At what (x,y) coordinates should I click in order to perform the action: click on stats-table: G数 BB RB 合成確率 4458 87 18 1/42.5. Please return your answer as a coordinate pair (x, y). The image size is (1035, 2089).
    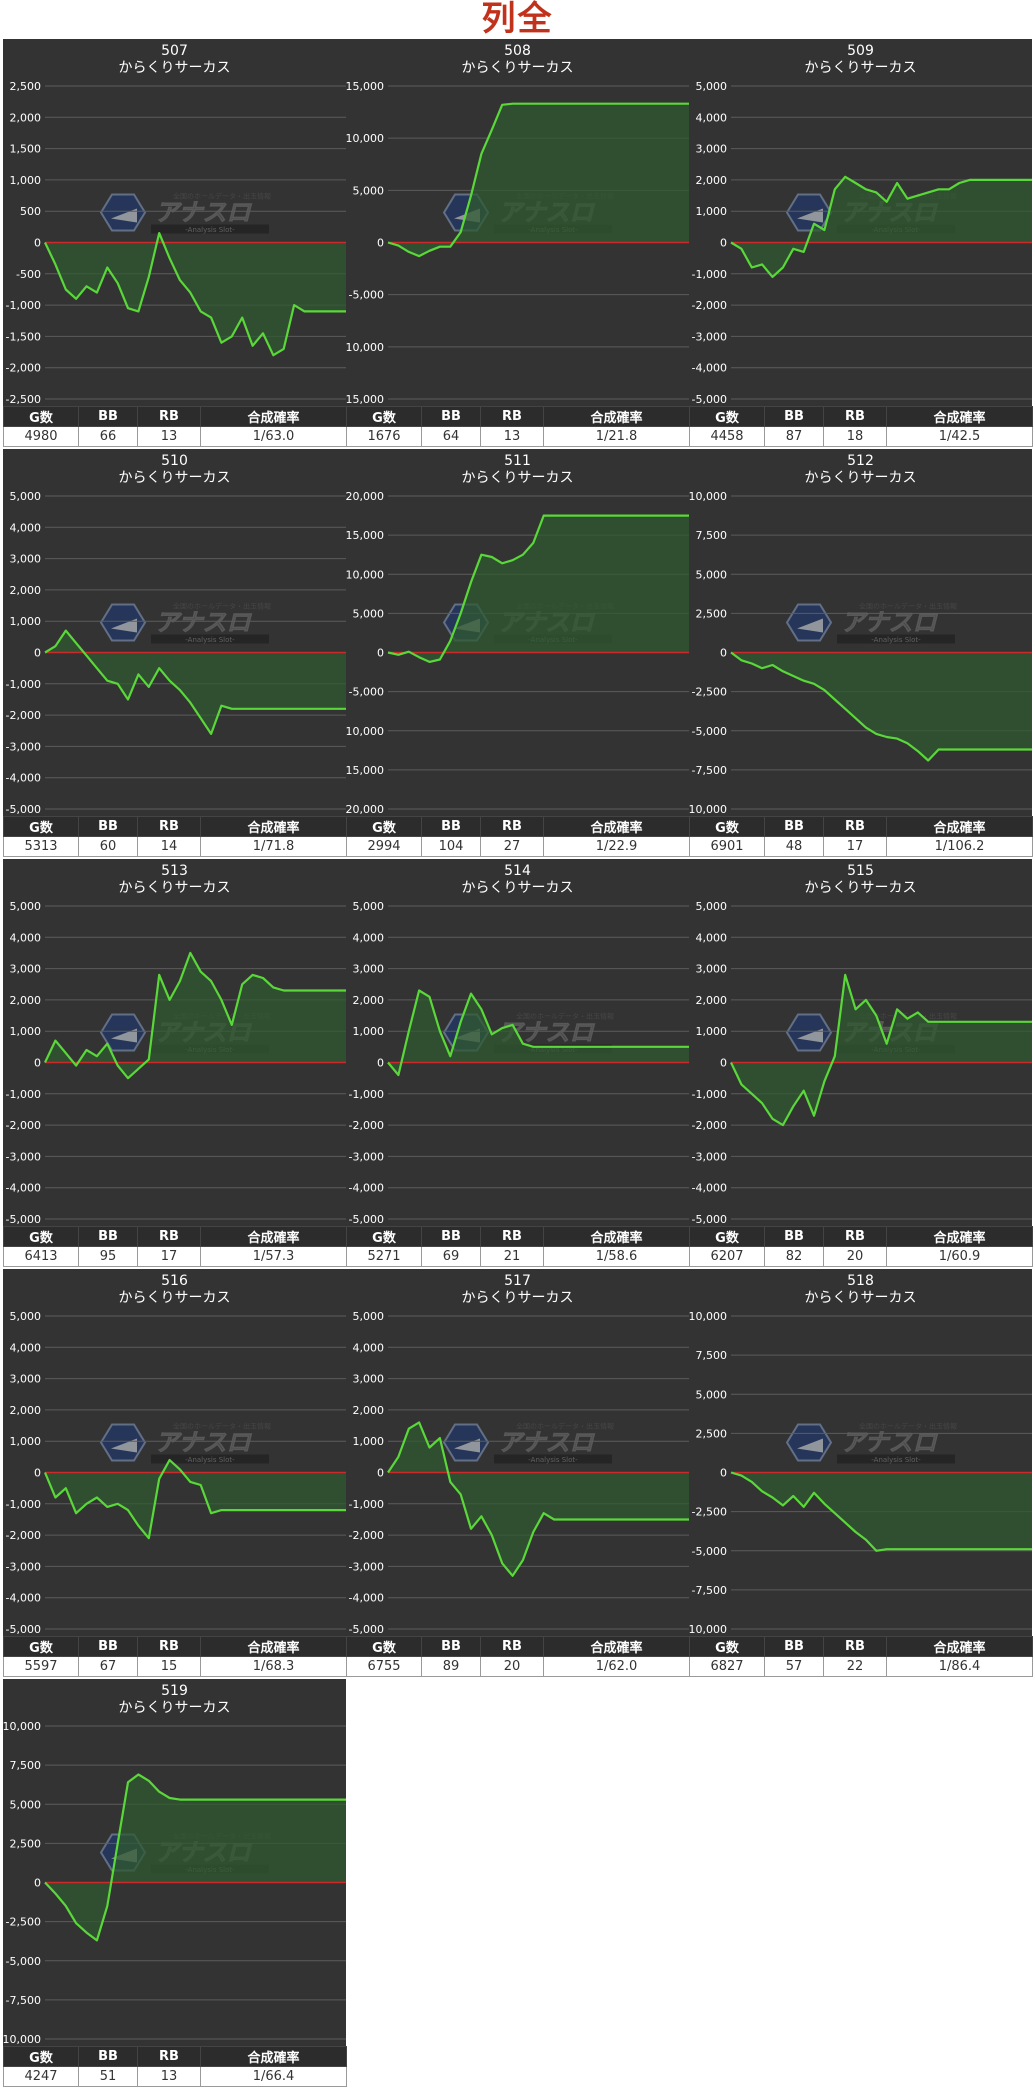
    Looking at the image, I should click on (861, 426).